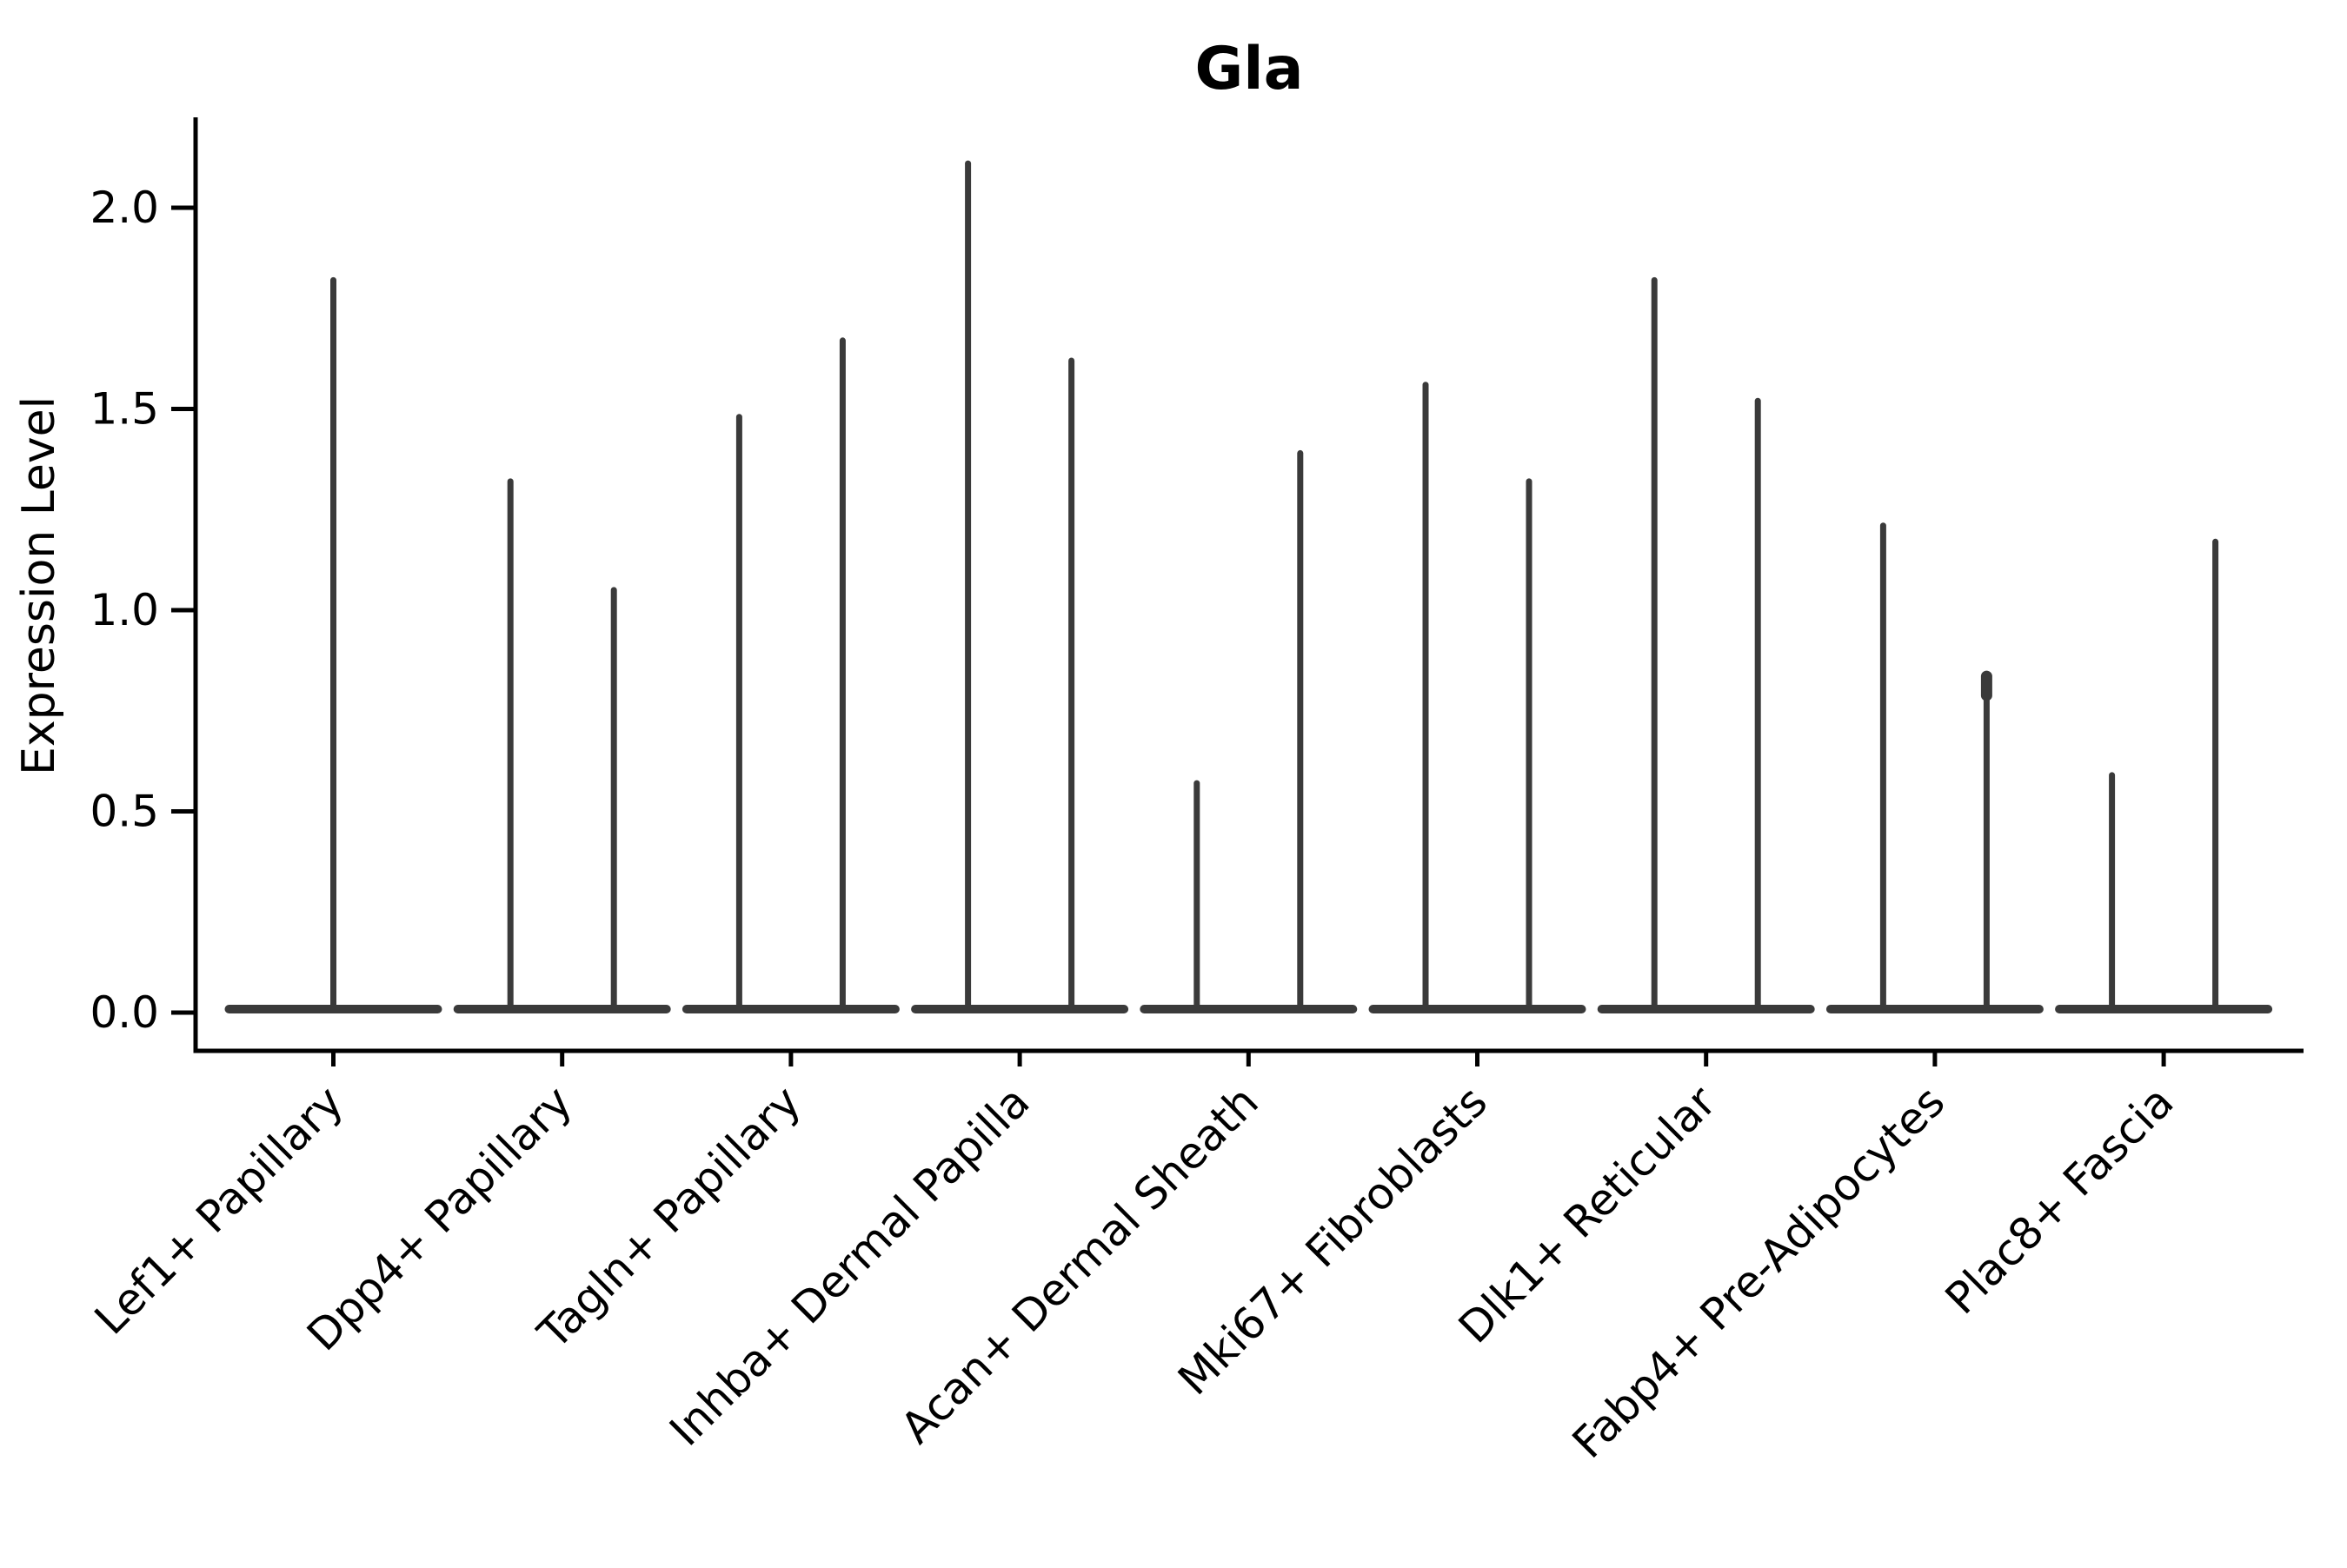 This screenshot has width=2347, height=1568. Describe the element at coordinates (2060, 1200) in the screenshot. I see `x-tick-label: Plac8+ Fascia` at that location.